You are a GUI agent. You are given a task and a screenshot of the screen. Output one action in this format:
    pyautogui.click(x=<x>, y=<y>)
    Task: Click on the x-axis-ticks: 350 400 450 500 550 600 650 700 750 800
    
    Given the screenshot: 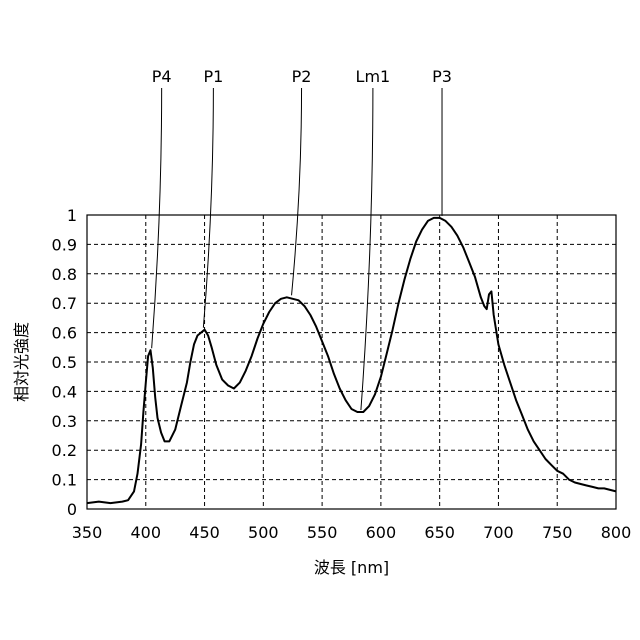 What is the action you would take?
    pyautogui.click(x=352, y=532)
    